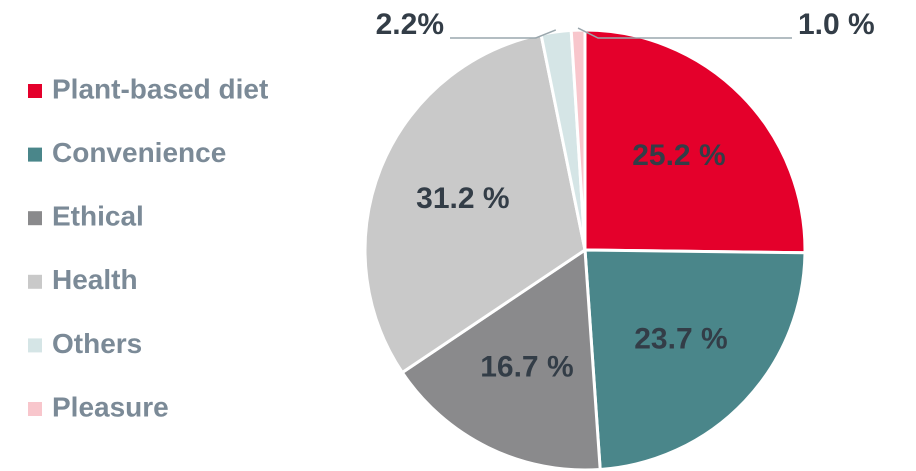  Describe the element at coordinates (678, 155) in the screenshot. I see `data-label: 25.2 %` at that location.